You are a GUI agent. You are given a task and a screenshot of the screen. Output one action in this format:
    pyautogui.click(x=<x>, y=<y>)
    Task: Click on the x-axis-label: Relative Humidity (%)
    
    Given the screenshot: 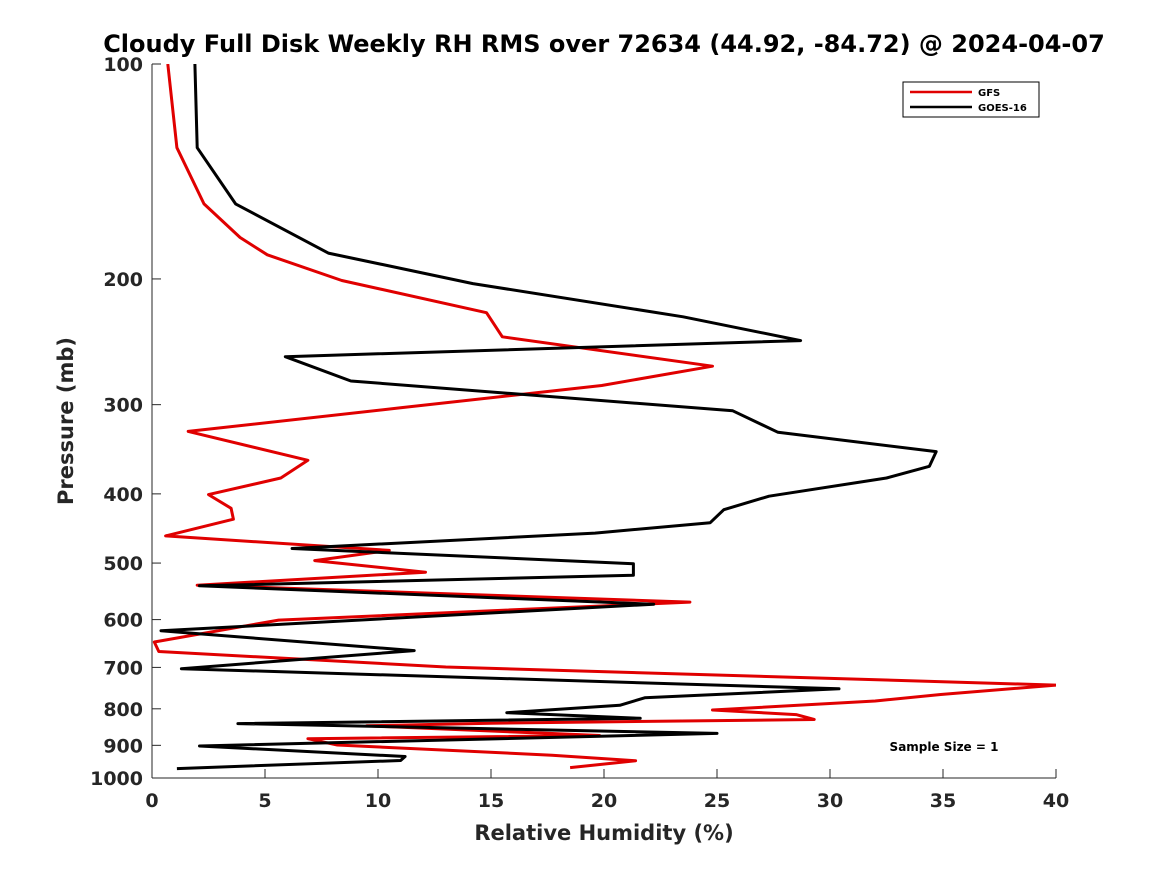 What is the action you would take?
    pyautogui.click(x=603, y=833)
    